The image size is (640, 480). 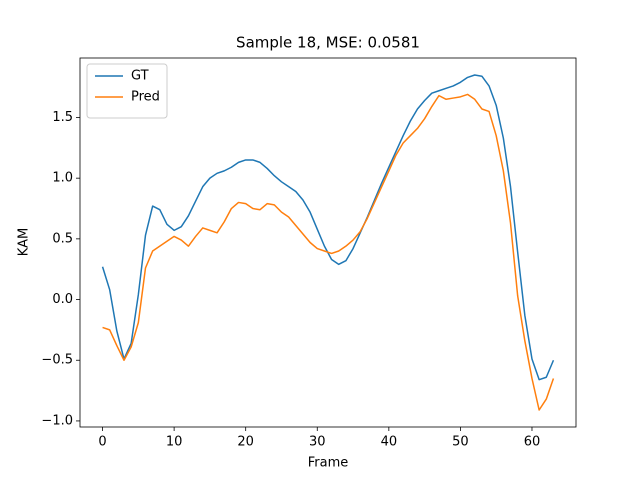 What do you see at coordinates (62, 178) in the screenshot?
I see `y-tick-label: 1.0` at bounding box center [62, 178].